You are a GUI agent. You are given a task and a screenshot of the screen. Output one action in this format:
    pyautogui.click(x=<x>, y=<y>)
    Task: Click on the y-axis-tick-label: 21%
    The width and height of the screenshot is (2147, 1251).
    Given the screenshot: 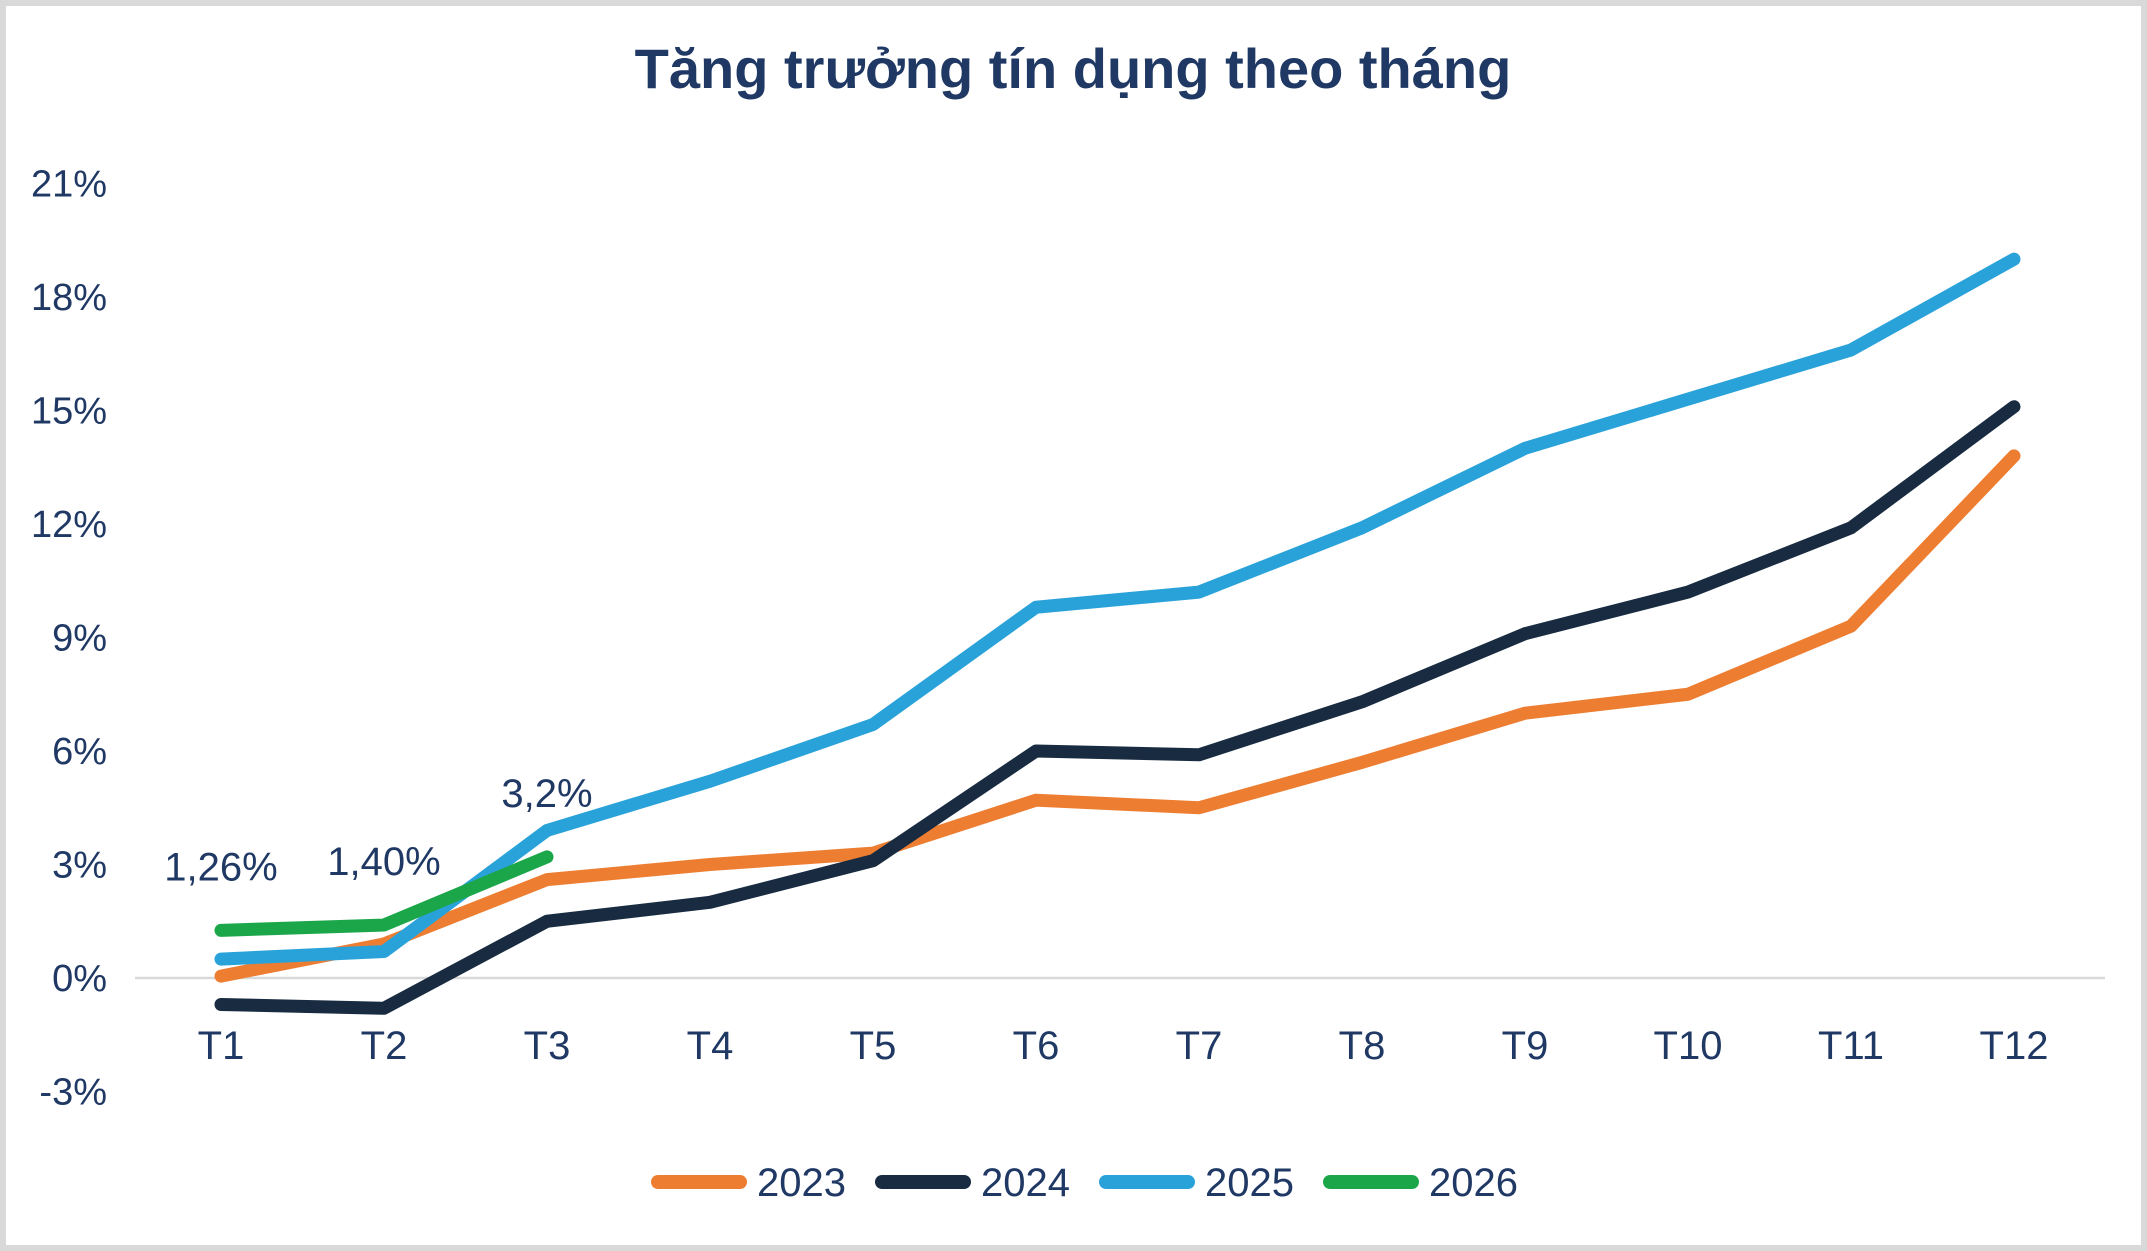 What is the action you would take?
    pyautogui.click(x=69, y=185)
    